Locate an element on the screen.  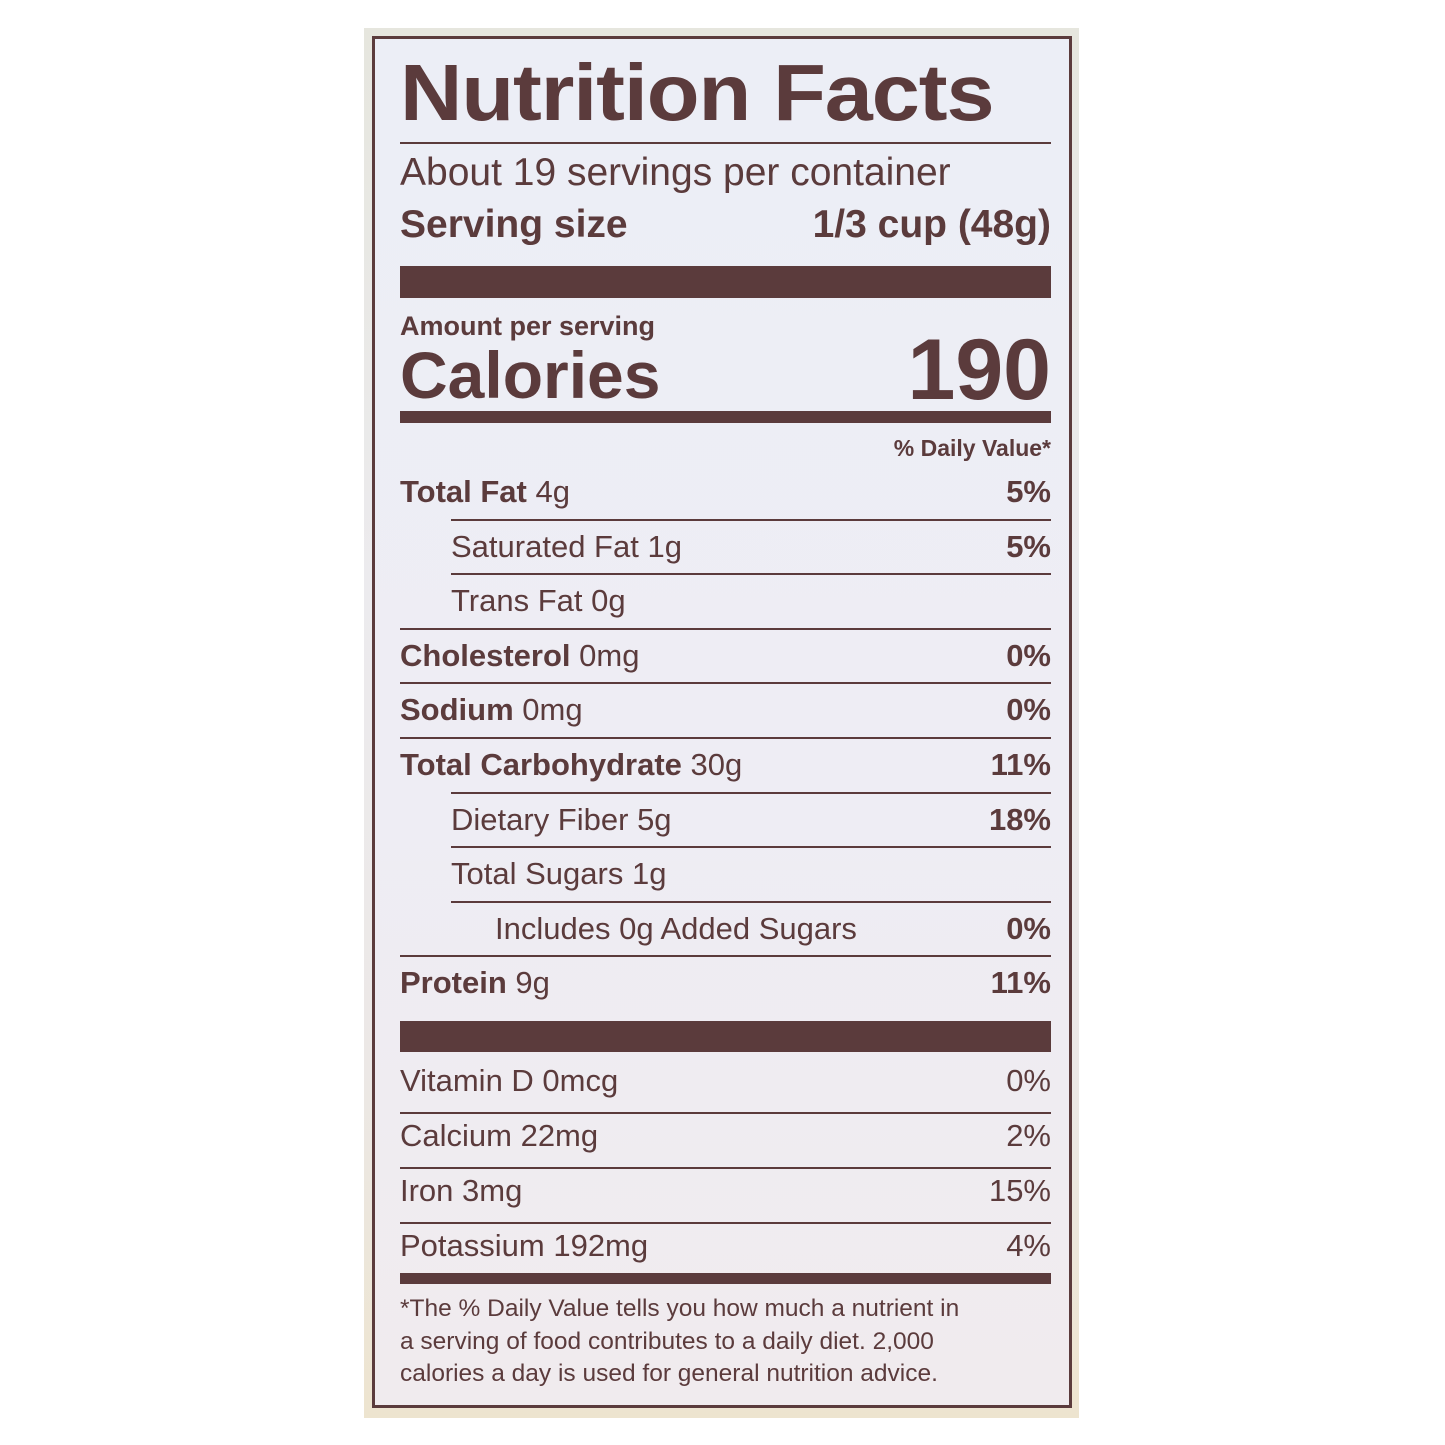
daily-value-header: % Daily Value* is located at coordinates (972, 448).